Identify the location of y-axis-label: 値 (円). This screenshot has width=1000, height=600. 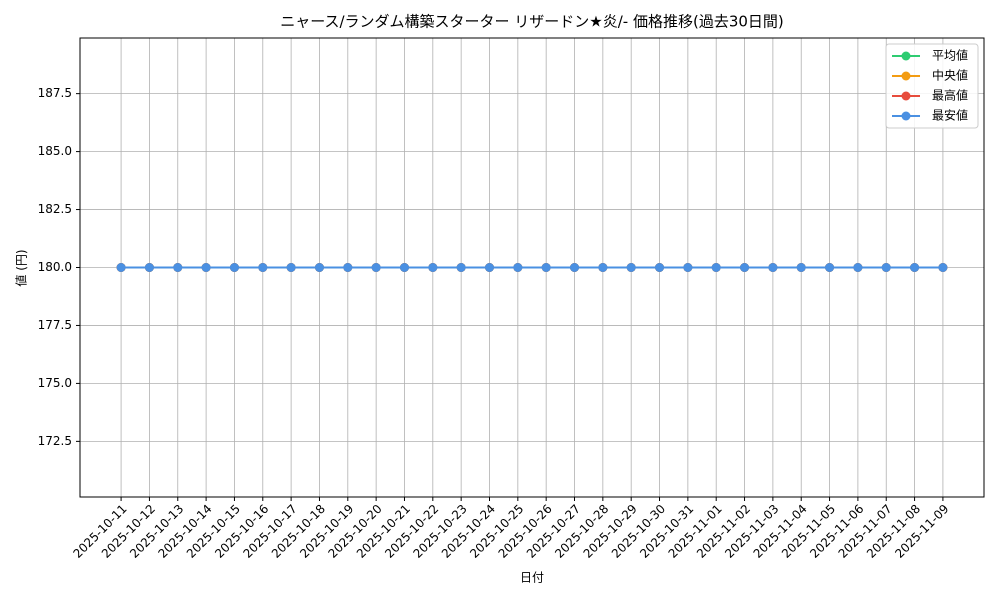
(21, 267).